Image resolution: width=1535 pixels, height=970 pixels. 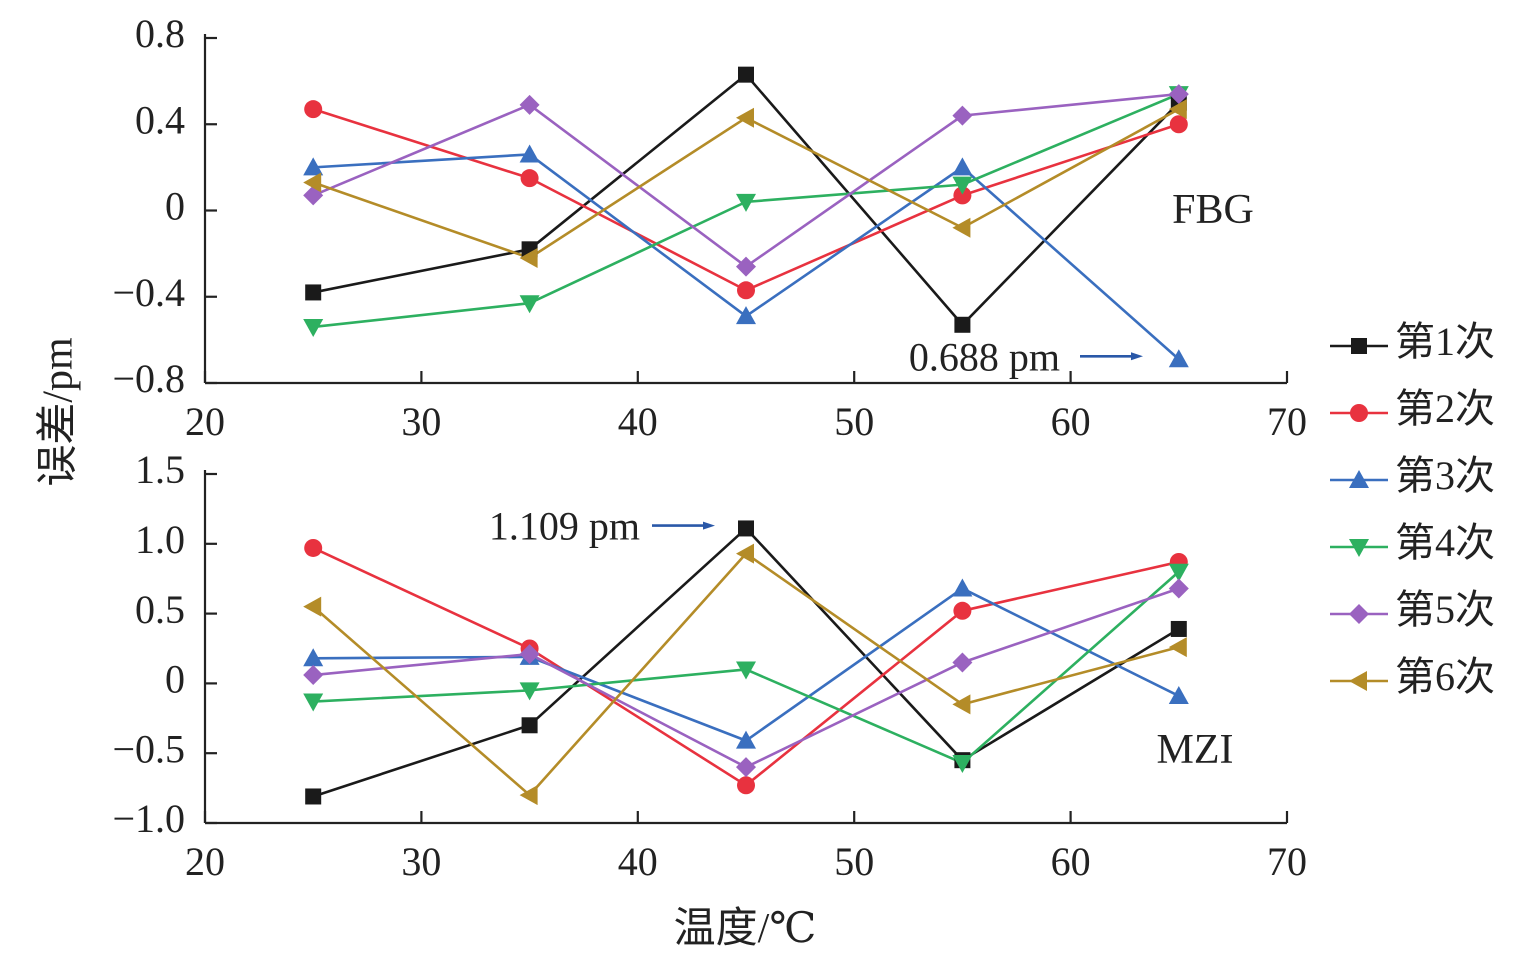 What do you see at coordinates (160, 33) in the screenshot?
I see `fbg-y-tick-label: 0.8` at bounding box center [160, 33].